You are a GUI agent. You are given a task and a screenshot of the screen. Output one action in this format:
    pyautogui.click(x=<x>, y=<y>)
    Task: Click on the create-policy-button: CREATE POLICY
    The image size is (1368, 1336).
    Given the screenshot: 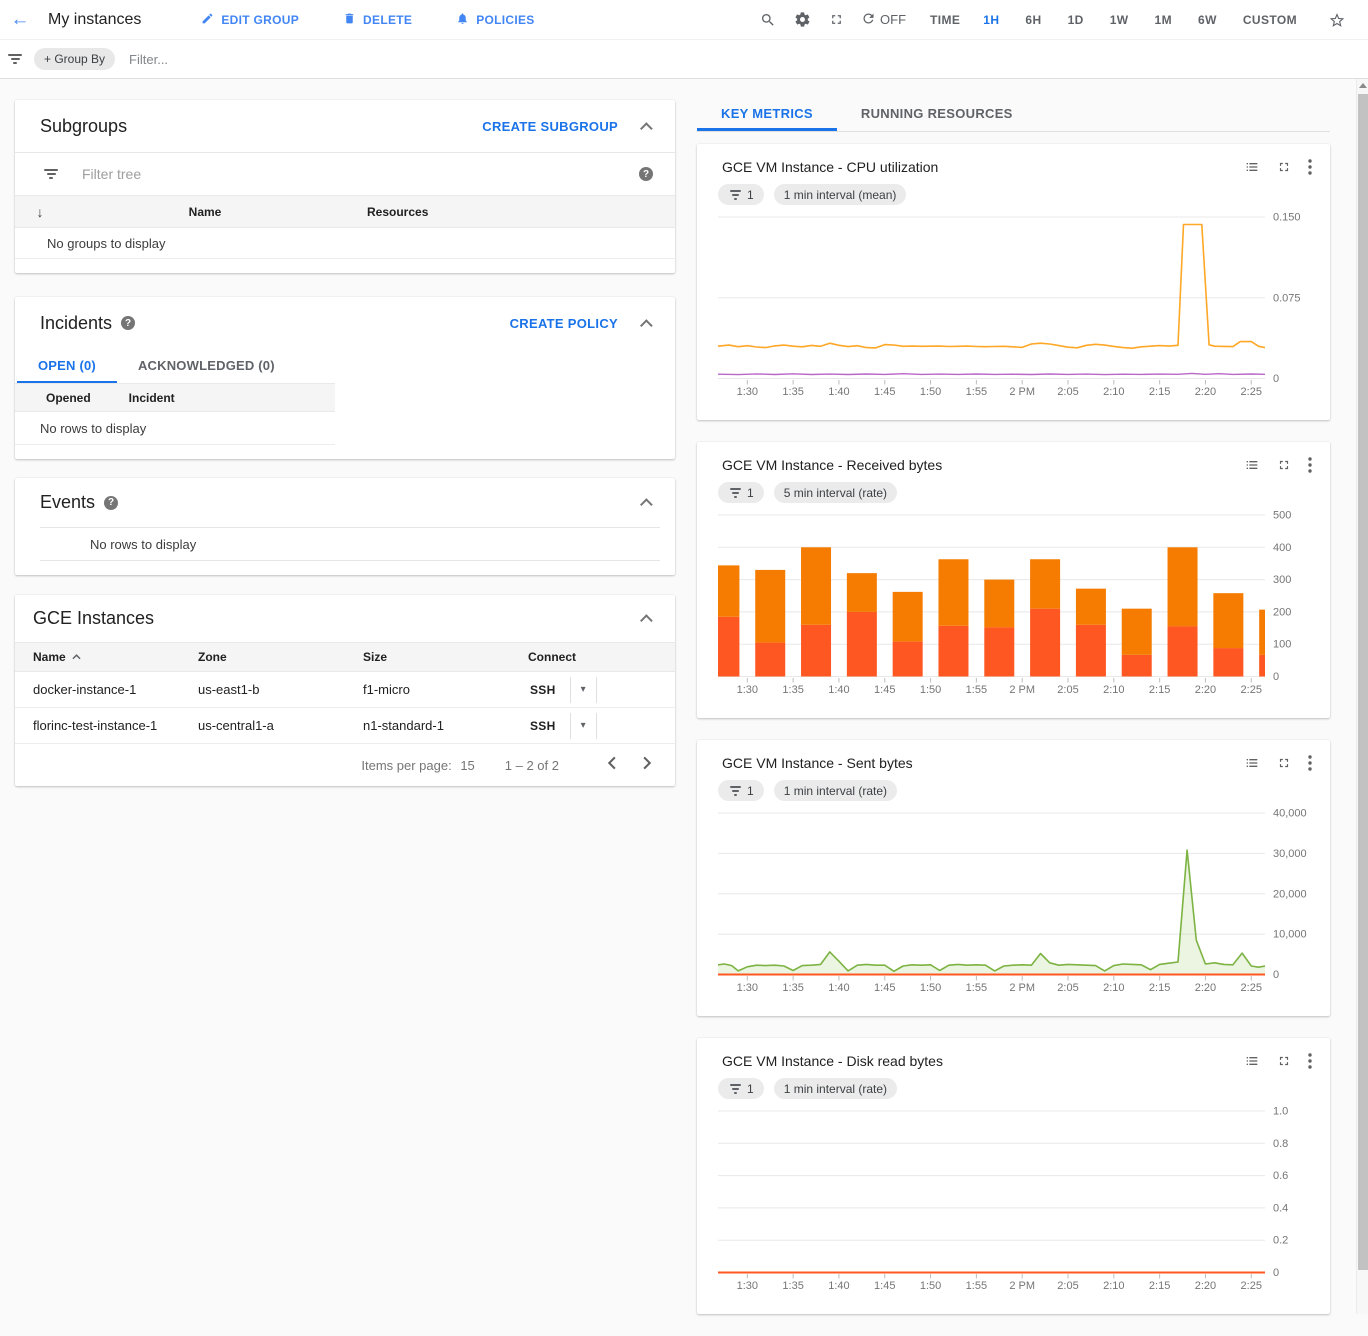 What is the action you would take?
    pyautogui.click(x=563, y=323)
    